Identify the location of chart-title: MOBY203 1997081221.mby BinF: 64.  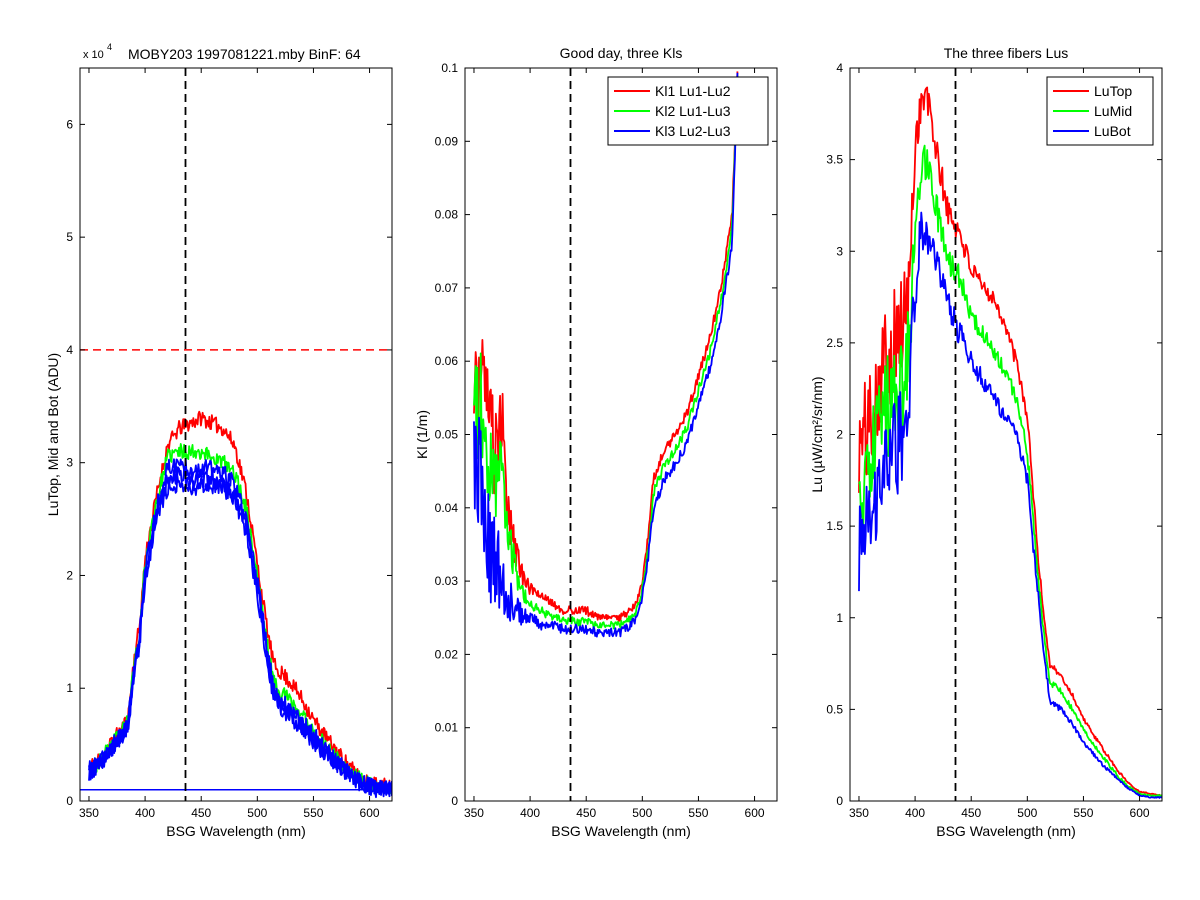
(244, 54).